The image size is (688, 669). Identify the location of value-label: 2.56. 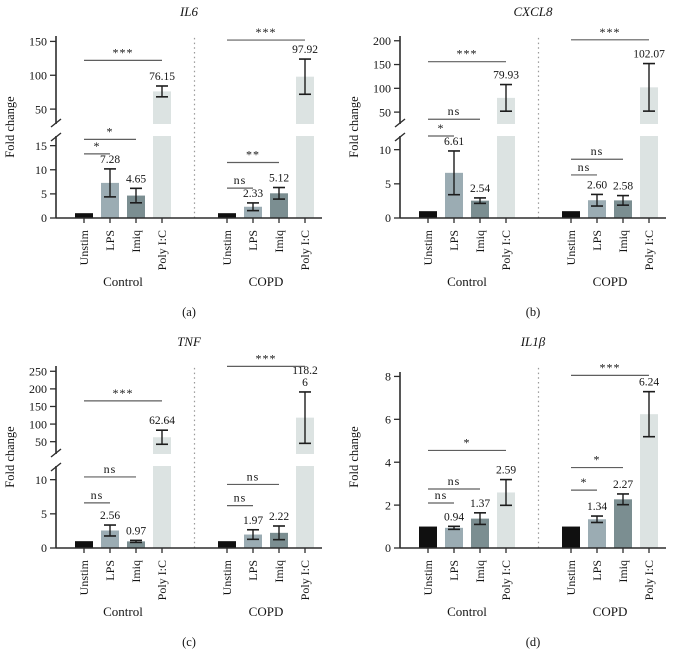
(110, 516).